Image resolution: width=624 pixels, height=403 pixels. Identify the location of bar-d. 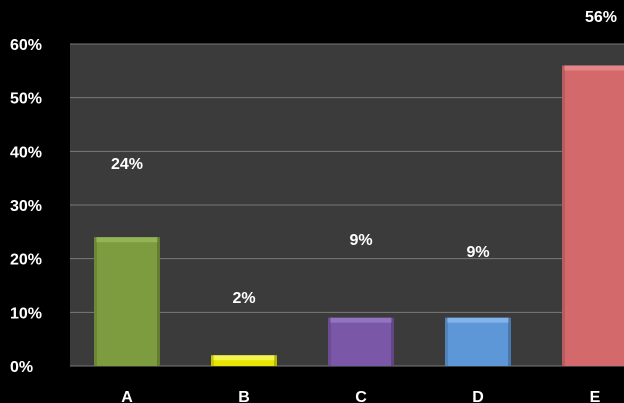
(478, 341).